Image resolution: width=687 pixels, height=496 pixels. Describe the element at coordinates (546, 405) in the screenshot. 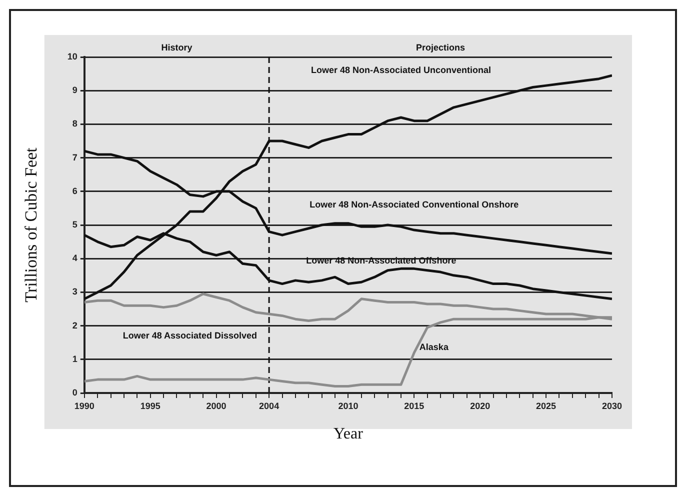

I see `x-tick-label: 2025` at that location.